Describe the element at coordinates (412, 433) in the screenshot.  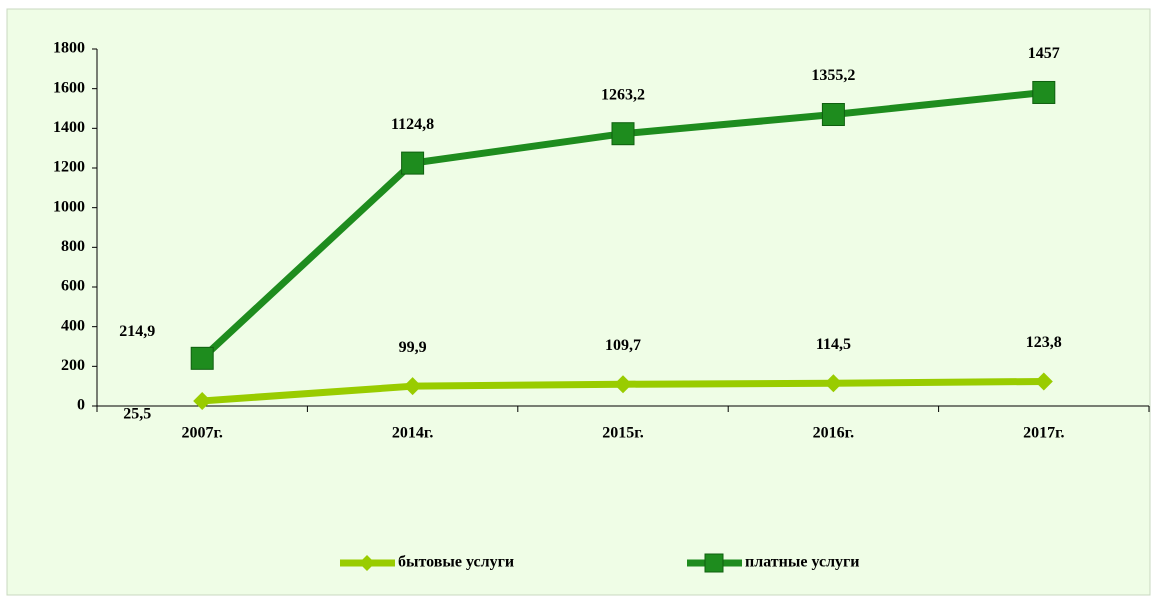
I see `x-tick-label: 2014г.` at that location.